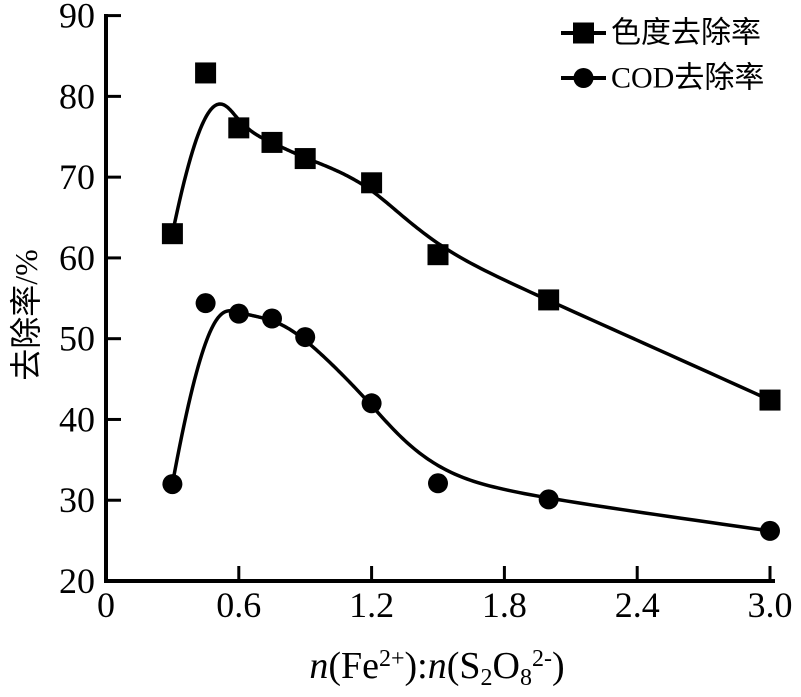 The height and width of the screenshot is (697, 801). What do you see at coordinates (77, 339) in the screenshot?
I see `y-tick-label: 50` at bounding box center [77, 339].